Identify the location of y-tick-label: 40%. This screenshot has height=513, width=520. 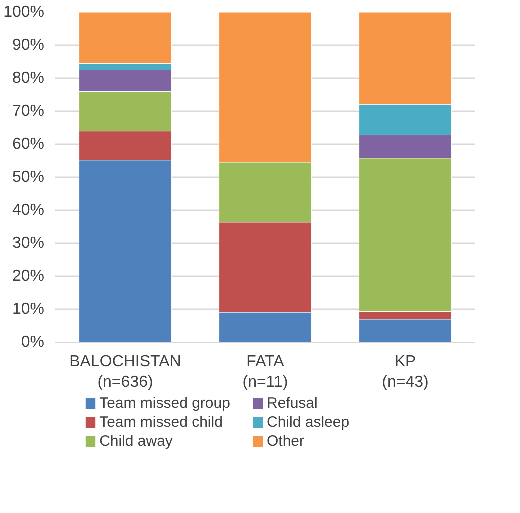
(28, 210).